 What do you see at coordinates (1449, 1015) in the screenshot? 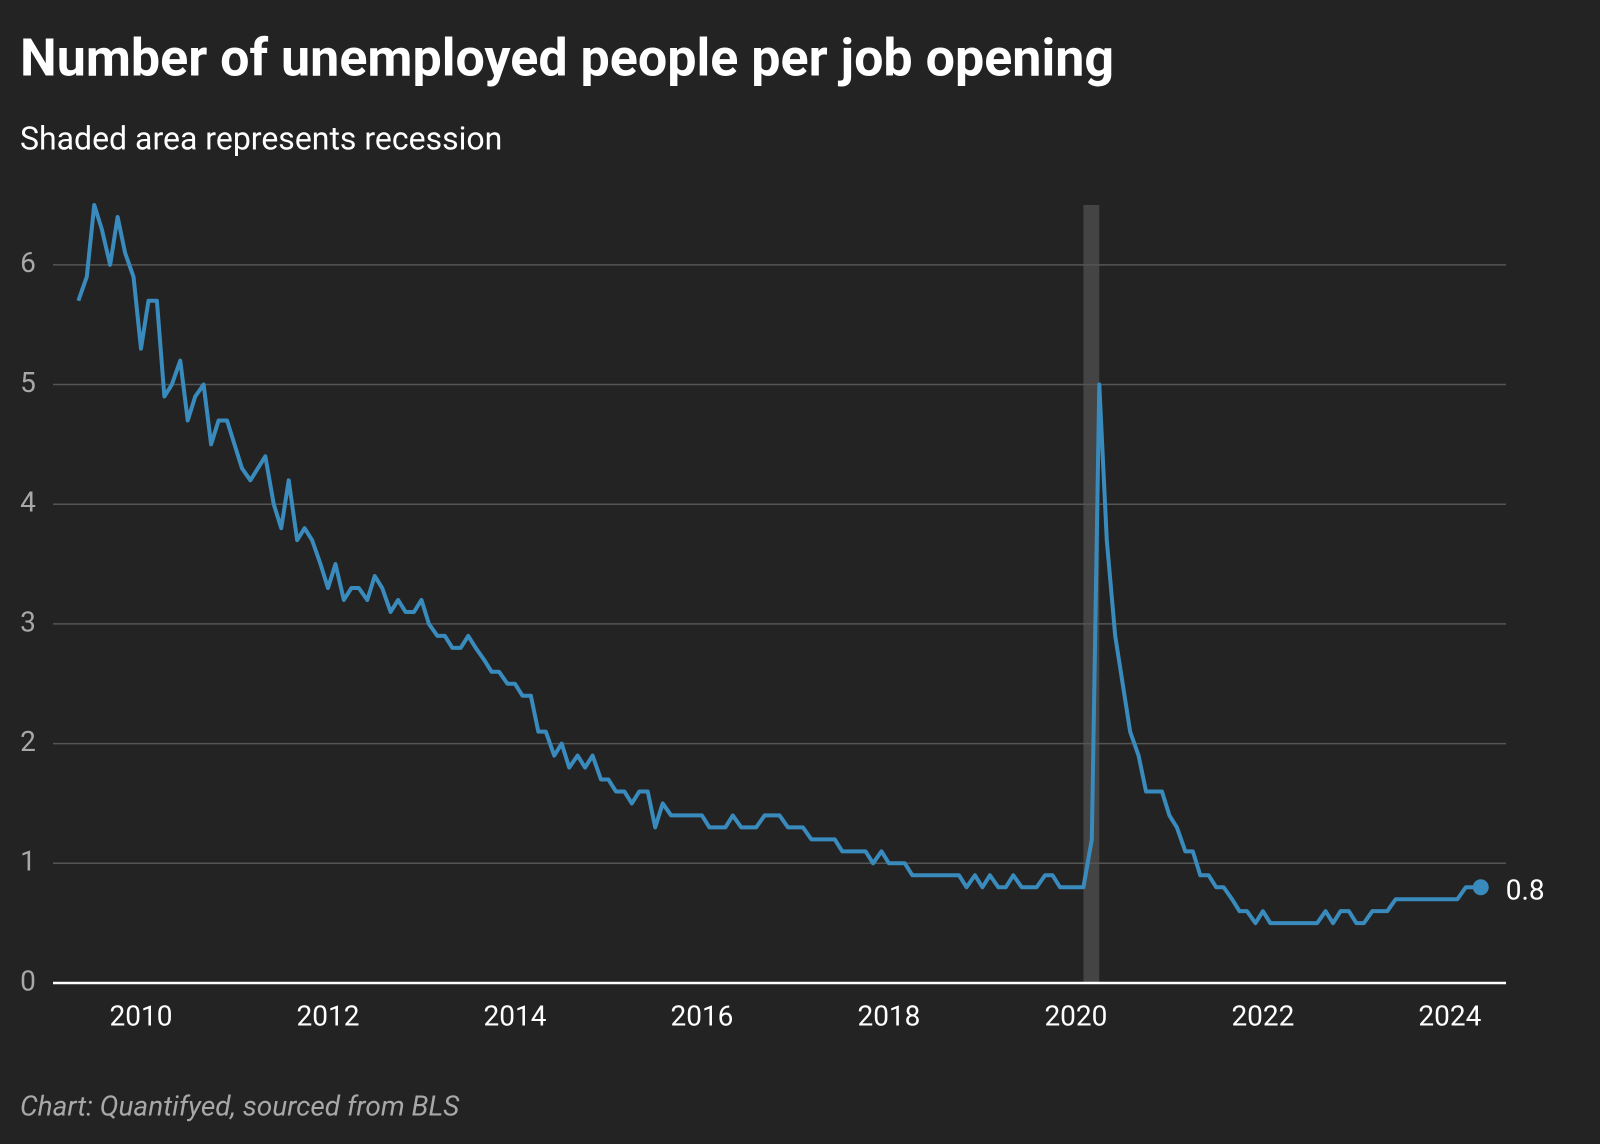
I see `x-tick-label: 2024` at bounding box center [1449, 1015].